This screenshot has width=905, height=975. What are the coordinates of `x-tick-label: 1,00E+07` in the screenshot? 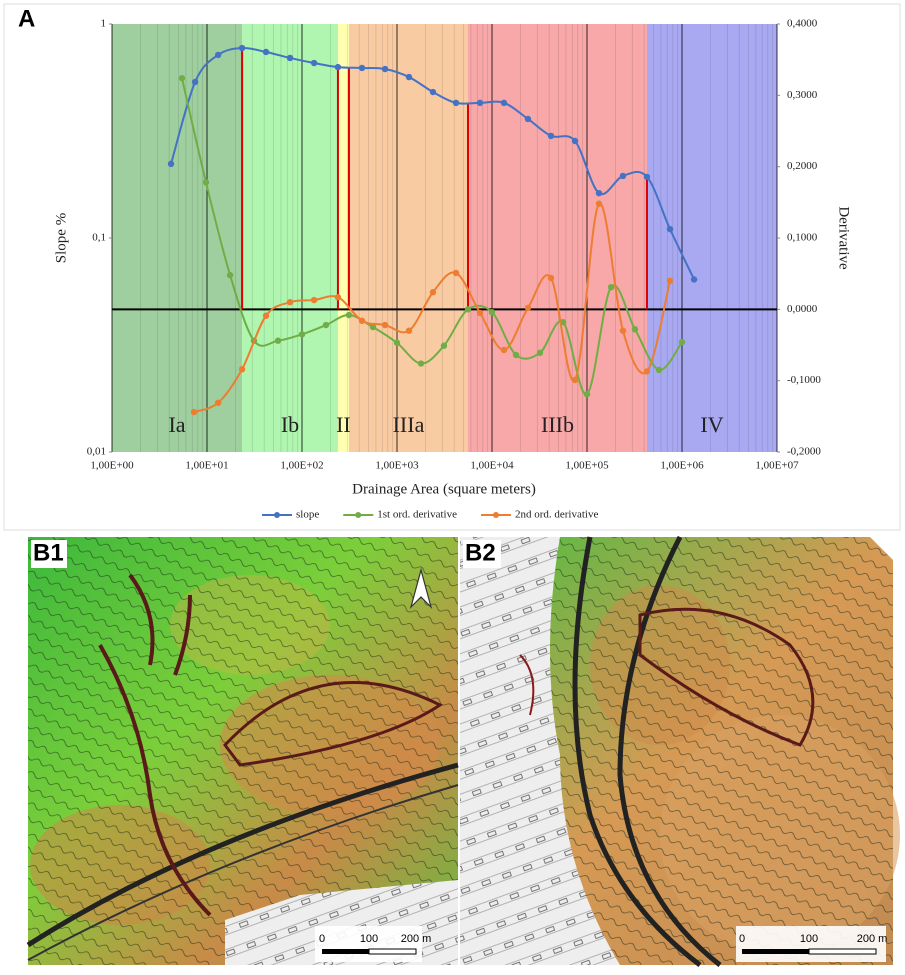 It's located at (777, 466).